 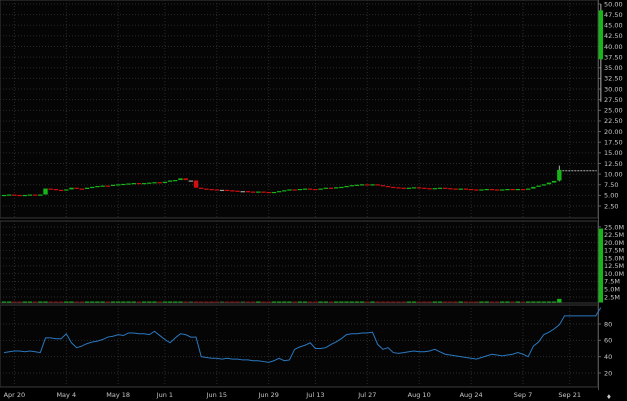 I want to click on x-tick-label: Jul 27, so click(x=366, y=395).